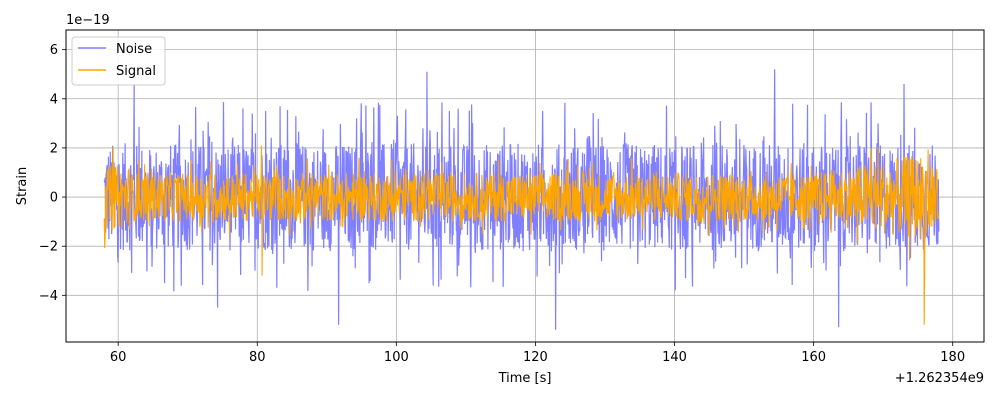  What do you see at coordinates (118, 357) in the screenshot?
I see `x-tick-label: 60` at bounding box center [118, 357].